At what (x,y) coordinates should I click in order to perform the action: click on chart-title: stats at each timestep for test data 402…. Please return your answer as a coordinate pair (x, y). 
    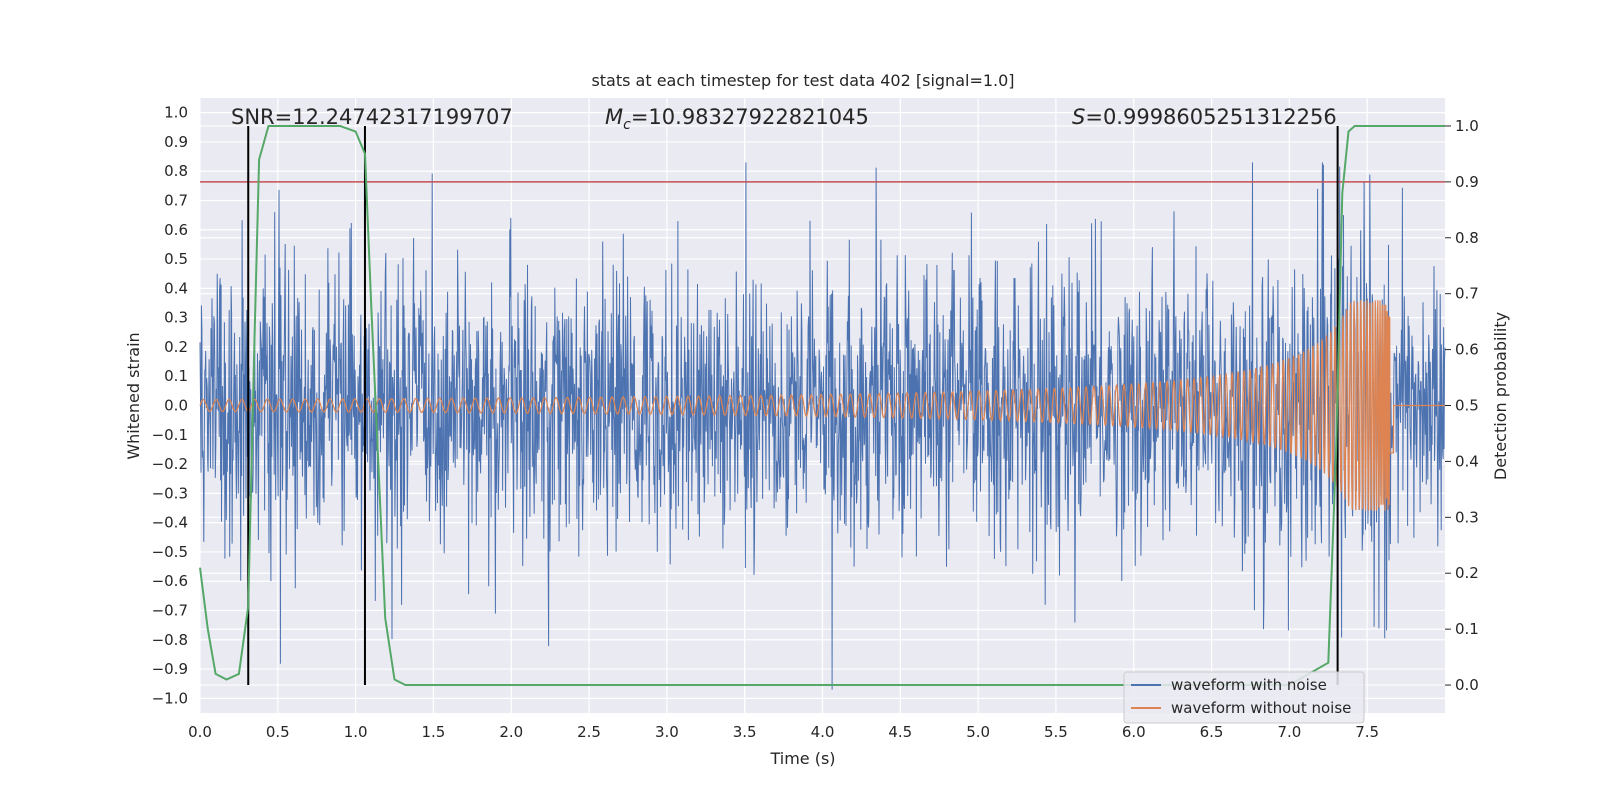
    Looking at the image, I should click on (802, 80).